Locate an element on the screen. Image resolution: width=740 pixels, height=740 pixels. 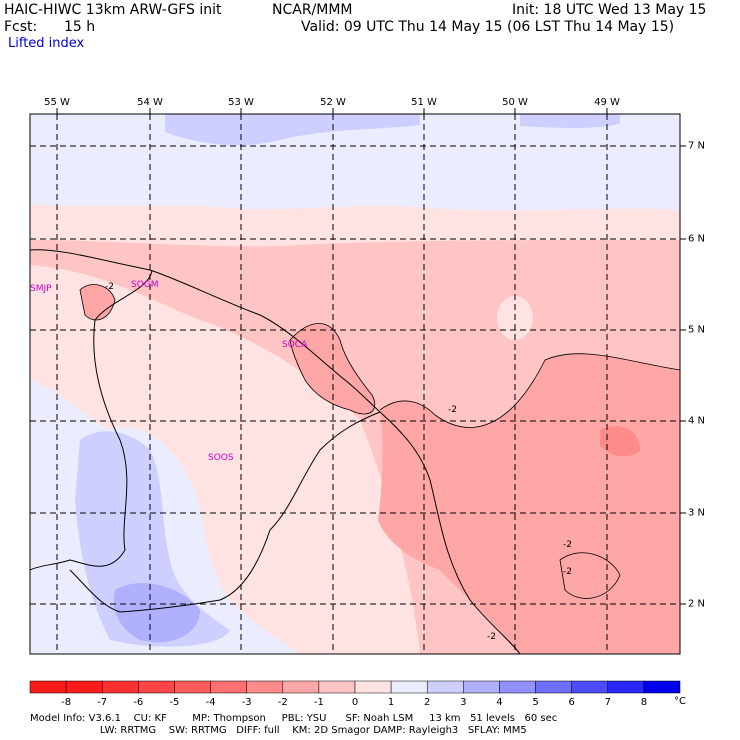
colorbar-tick: -4 is located at coordinates (210, 702).